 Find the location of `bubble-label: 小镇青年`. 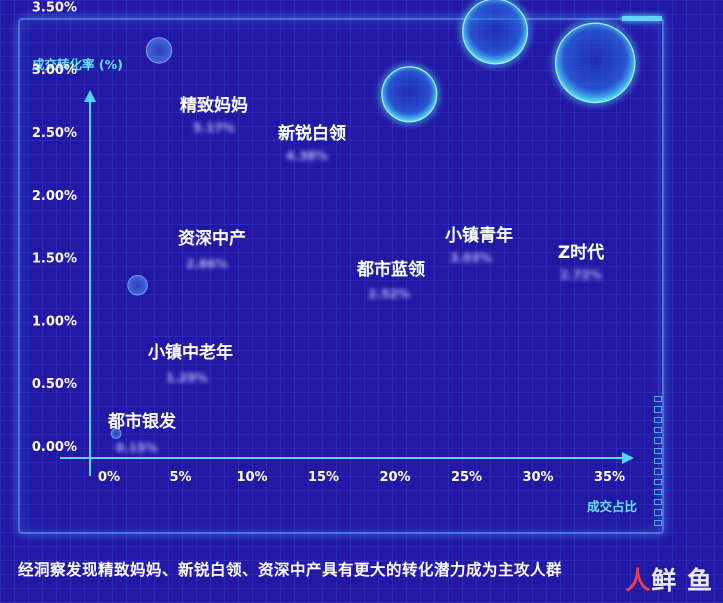

bubble-label: 小镇青年 is located at coordinates (479, 235).